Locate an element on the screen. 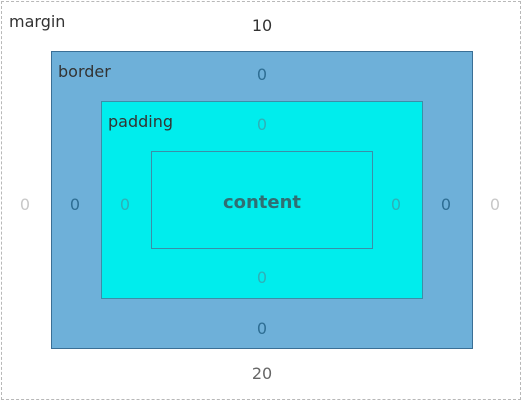  margin-title: margin is located at coordinates (37, 21).